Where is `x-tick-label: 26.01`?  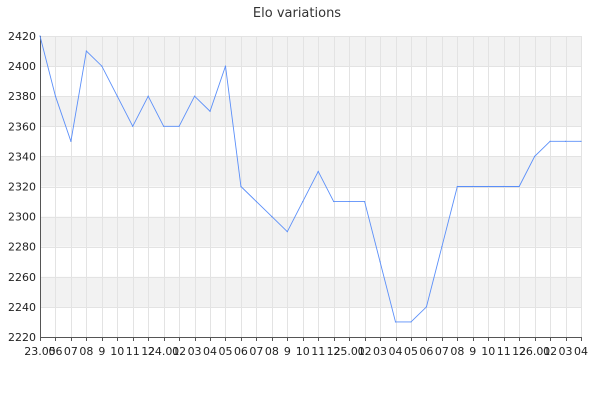
x-tick-label: 26.01 is located at coordinates (535, 351).